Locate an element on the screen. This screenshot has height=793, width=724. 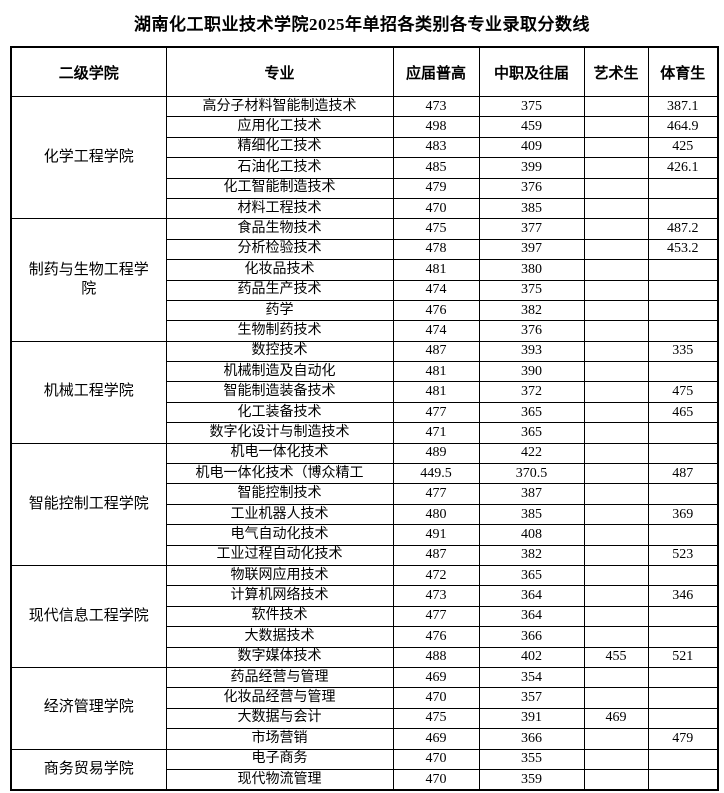
score-regular-cell: 478 is located at coordinates (436, 249).